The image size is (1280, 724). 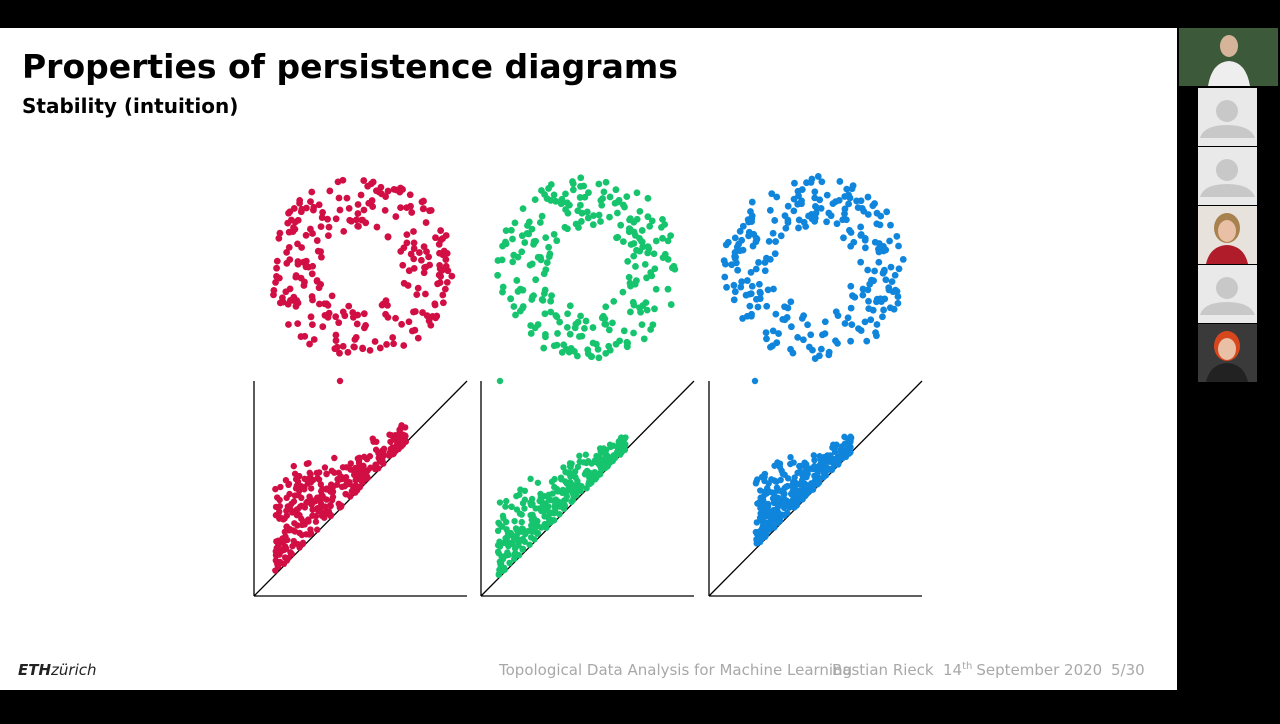 I want to click on date-day: 14, so click(x=952, y=670).